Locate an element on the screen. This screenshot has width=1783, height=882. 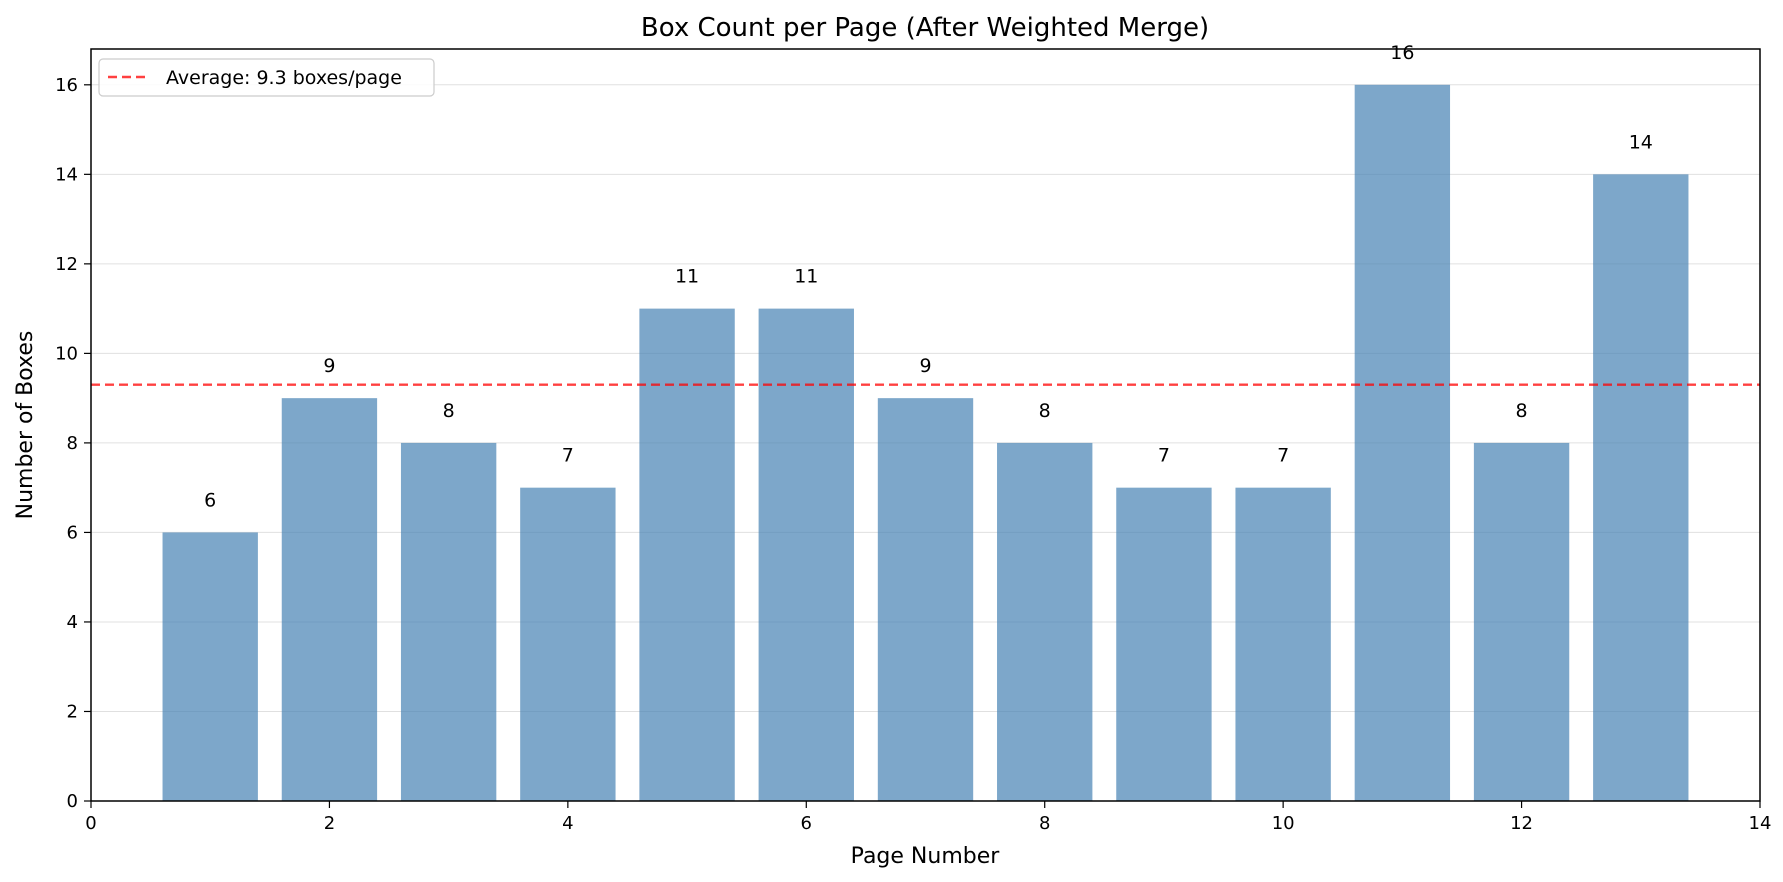
y-tick-label-6: 12 is located at coordinates (66, 264).